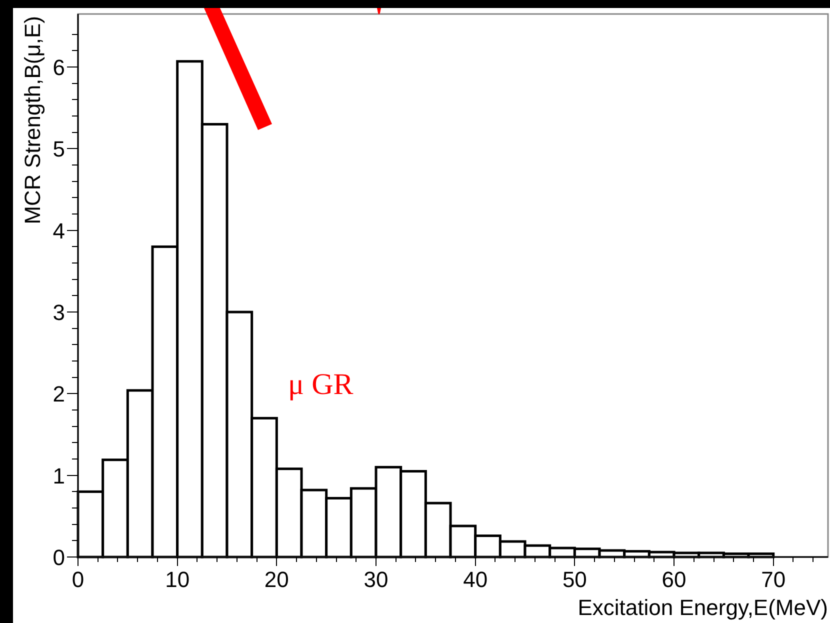  Describe the element at coordinates (276, 579) in the screenshot. I see `x-tick-label: 20` at that location.